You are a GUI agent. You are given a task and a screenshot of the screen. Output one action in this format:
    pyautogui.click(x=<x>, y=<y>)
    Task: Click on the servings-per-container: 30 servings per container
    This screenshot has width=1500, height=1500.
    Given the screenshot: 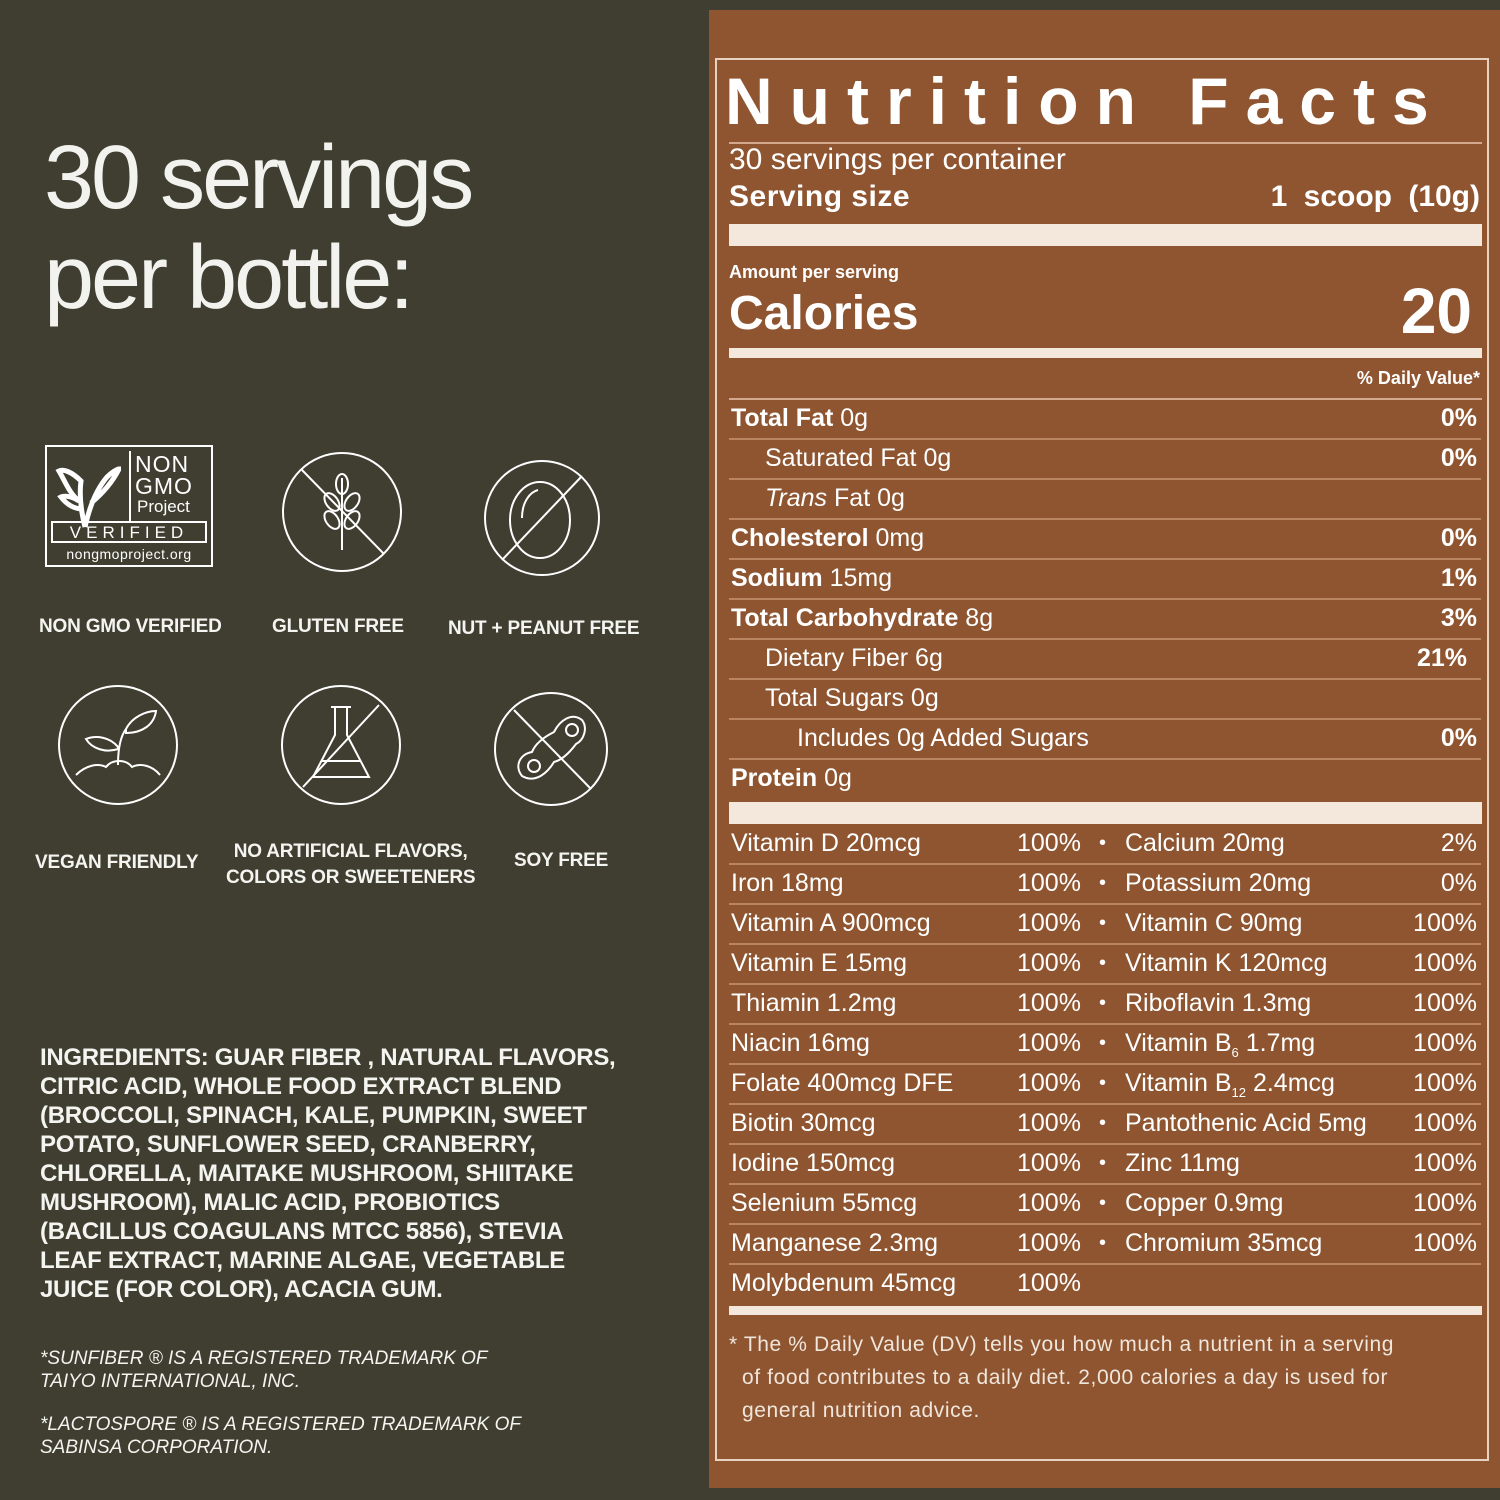 What is the action you would take?
    pyautogui.click(x=897, y=159)
    